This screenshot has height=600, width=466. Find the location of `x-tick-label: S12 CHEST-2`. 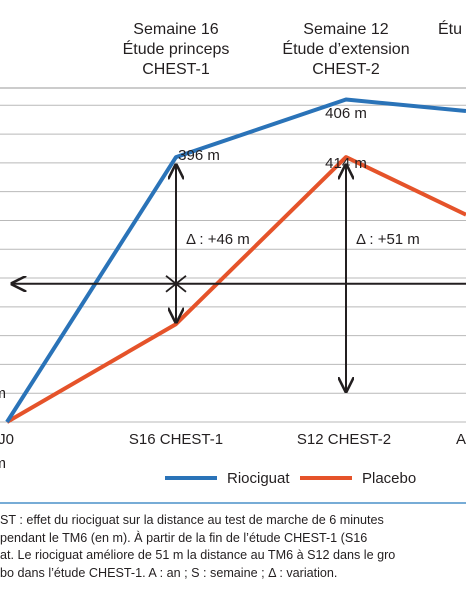

x-tick-label: S12 CHEST-2 is located at coordinates (344, 439).